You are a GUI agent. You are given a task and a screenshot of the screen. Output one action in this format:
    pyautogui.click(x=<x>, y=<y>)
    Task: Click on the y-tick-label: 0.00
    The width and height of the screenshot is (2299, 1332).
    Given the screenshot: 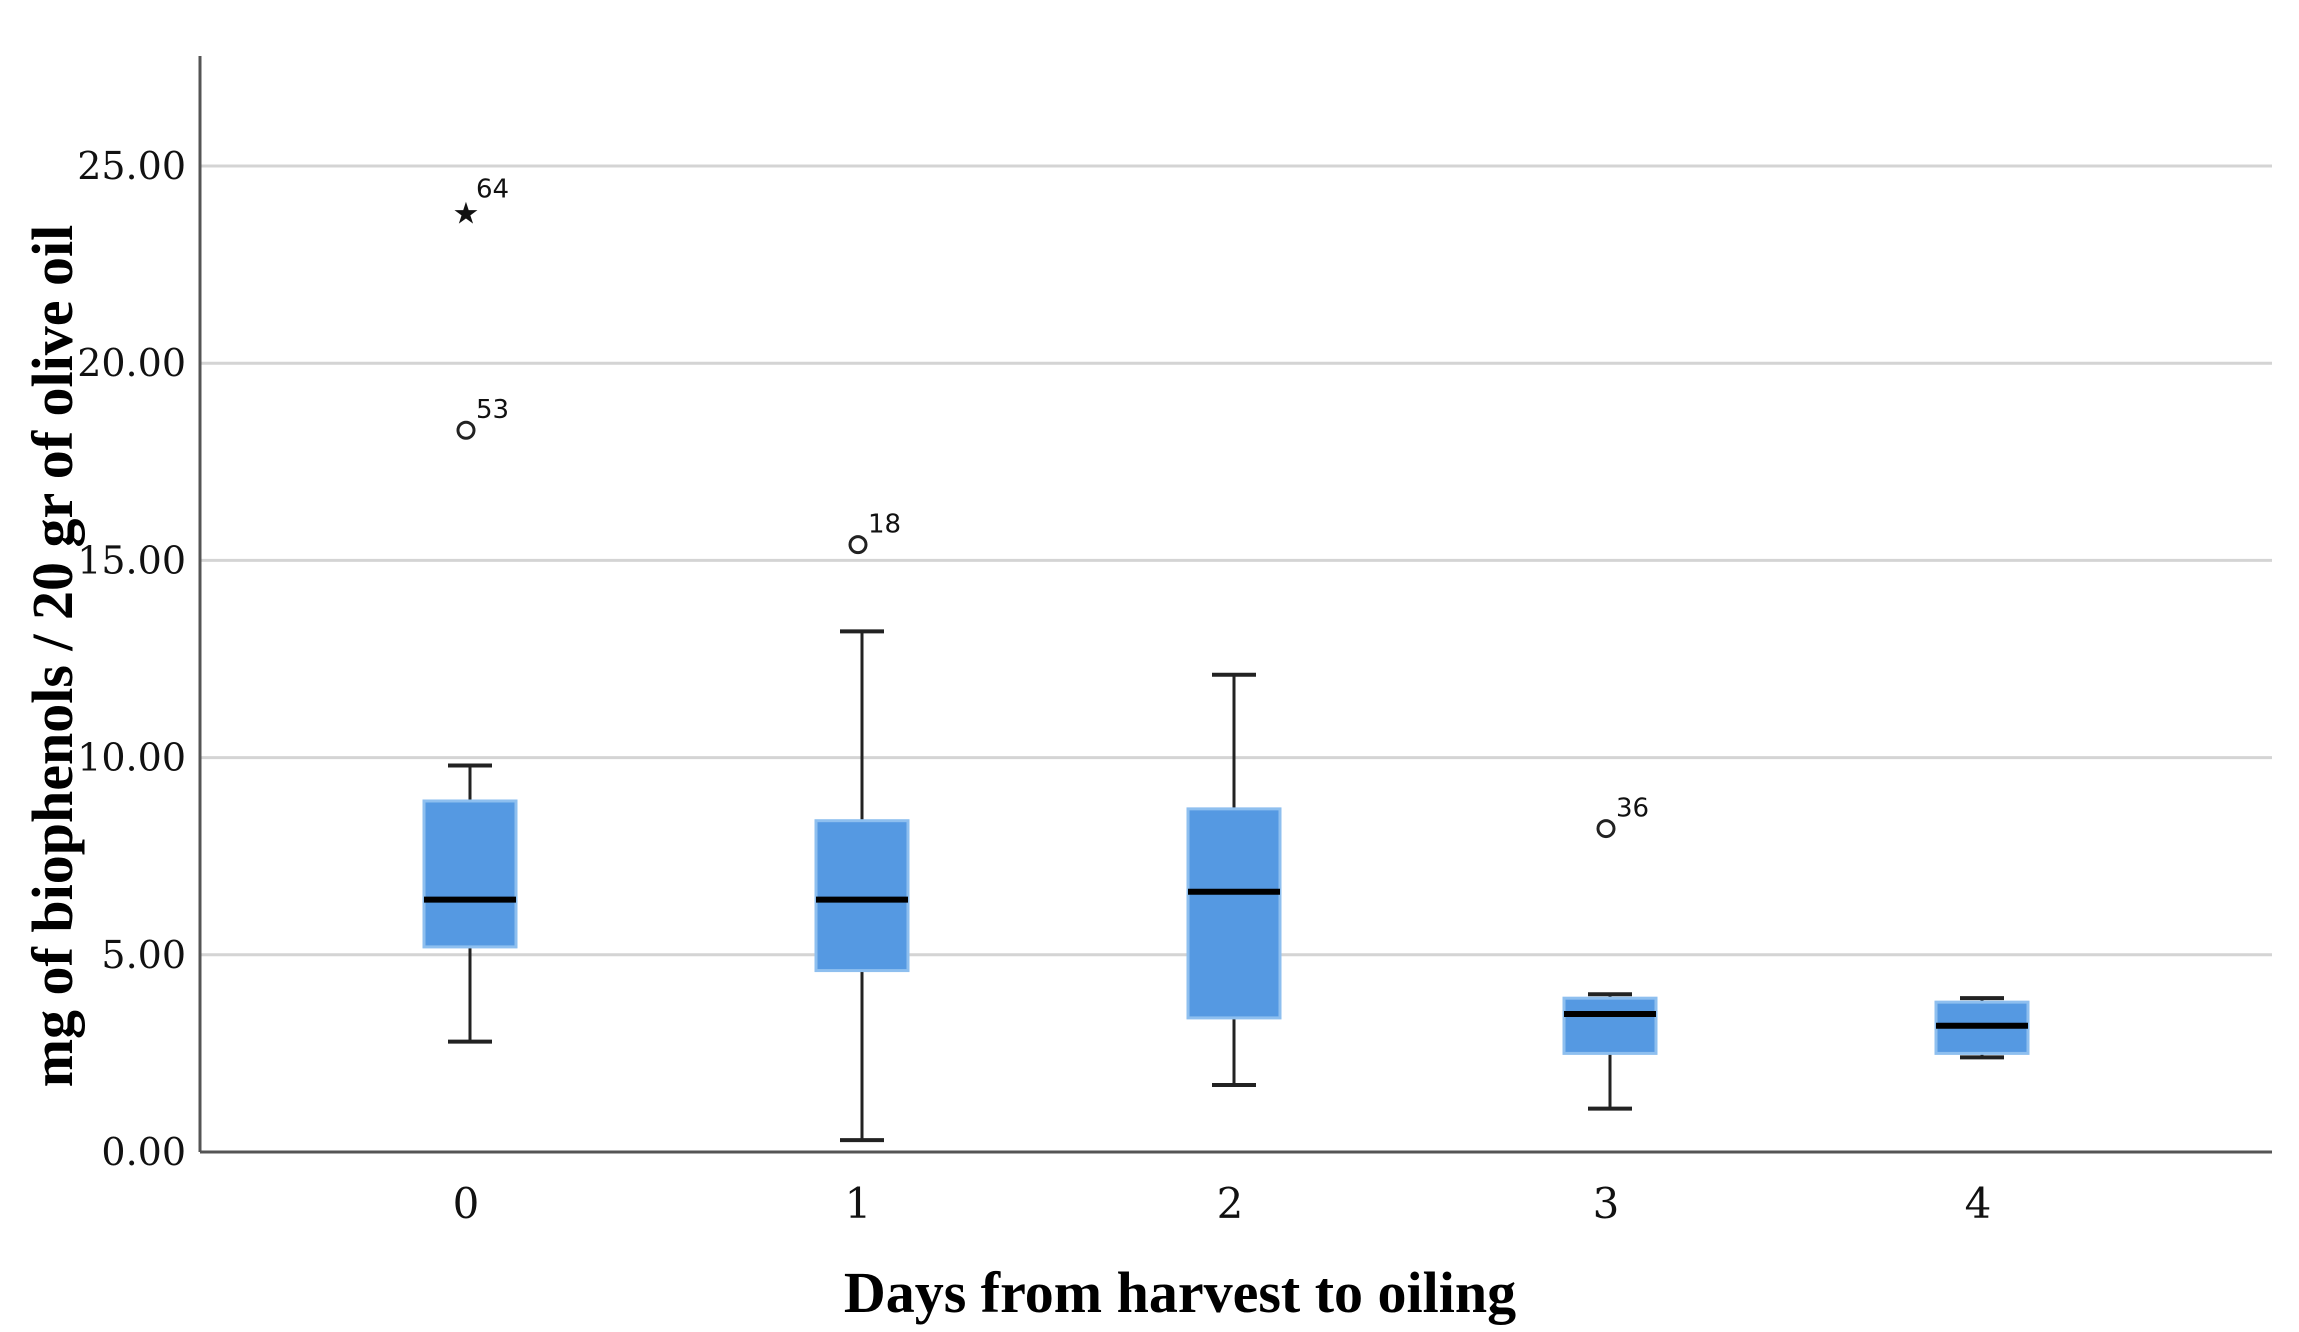 What is the action you would take?
    pyautogui.click(x=143, y=1152)
    